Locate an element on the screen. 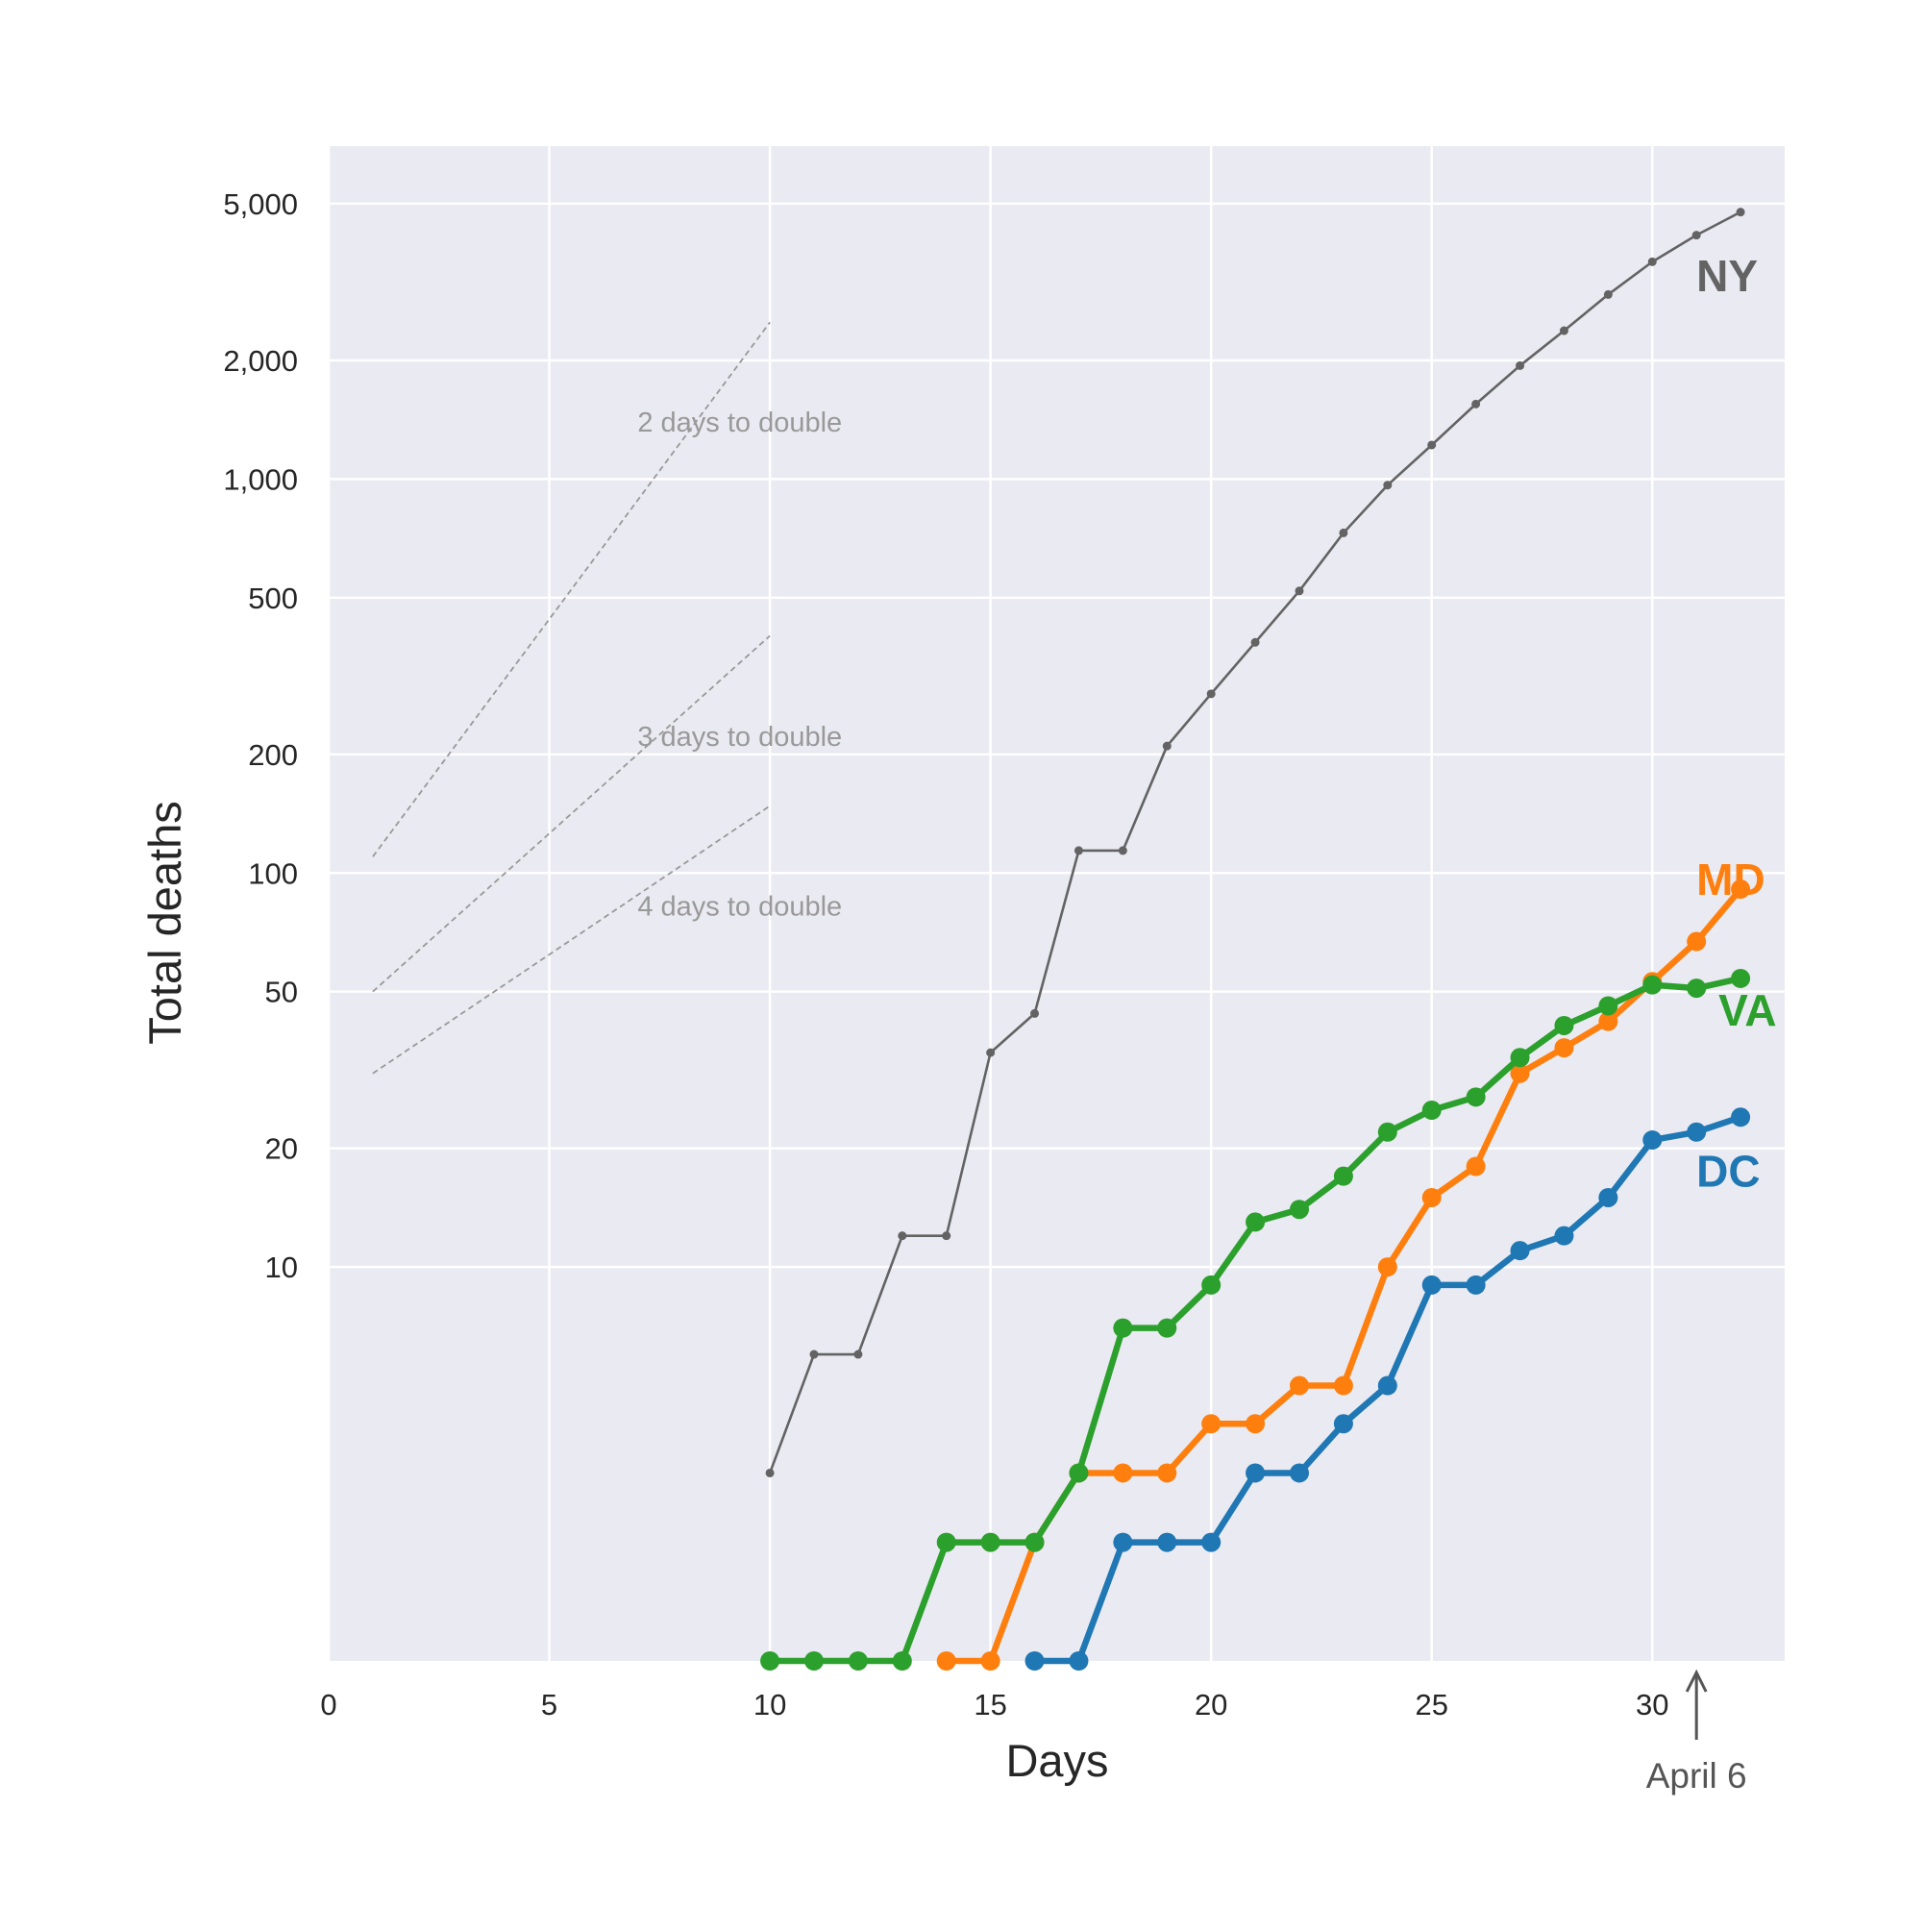  y-tick-label: 1,000 is located at coordinates (260, 479).